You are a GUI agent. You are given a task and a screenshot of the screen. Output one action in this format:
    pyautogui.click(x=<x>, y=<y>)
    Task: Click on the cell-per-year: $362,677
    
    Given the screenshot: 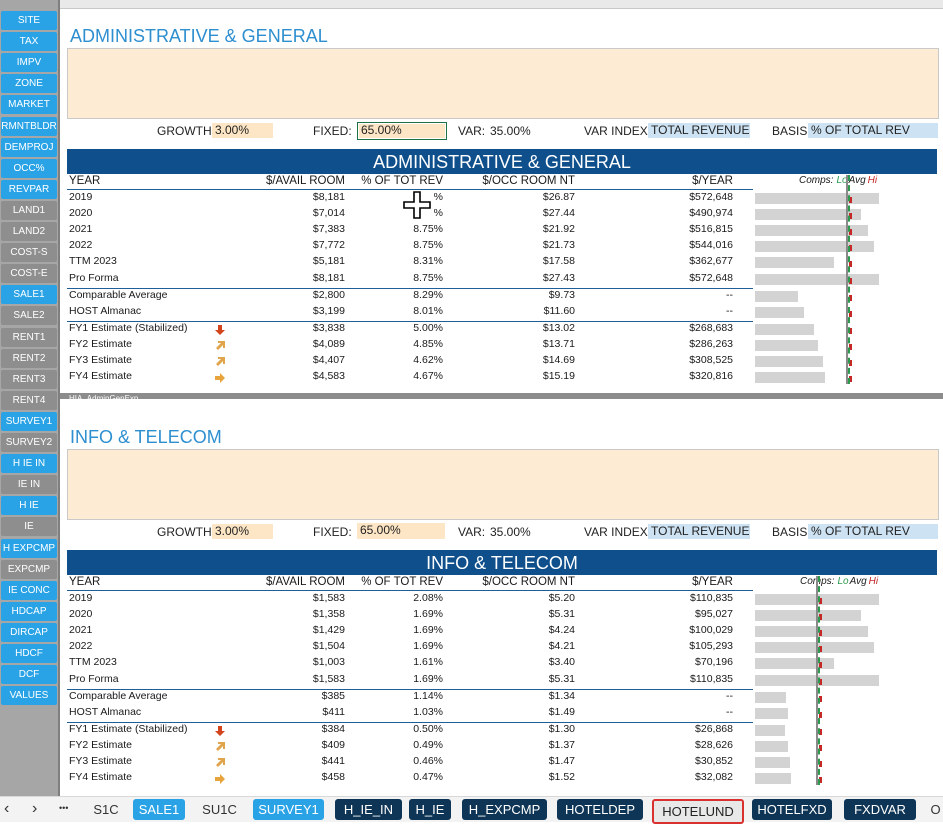 What is the action you would take?
    pyautogui.click(x=711, y=261)
    